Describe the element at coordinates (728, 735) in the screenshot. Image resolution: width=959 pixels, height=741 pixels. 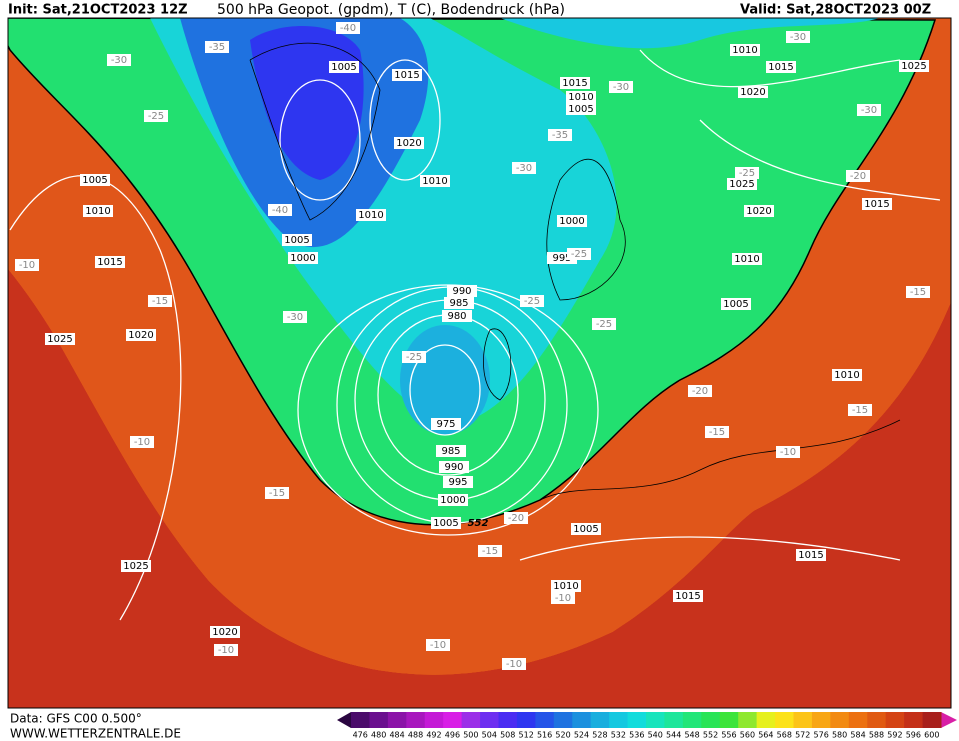
I see `colorbar-tick-label: 556` at that location.